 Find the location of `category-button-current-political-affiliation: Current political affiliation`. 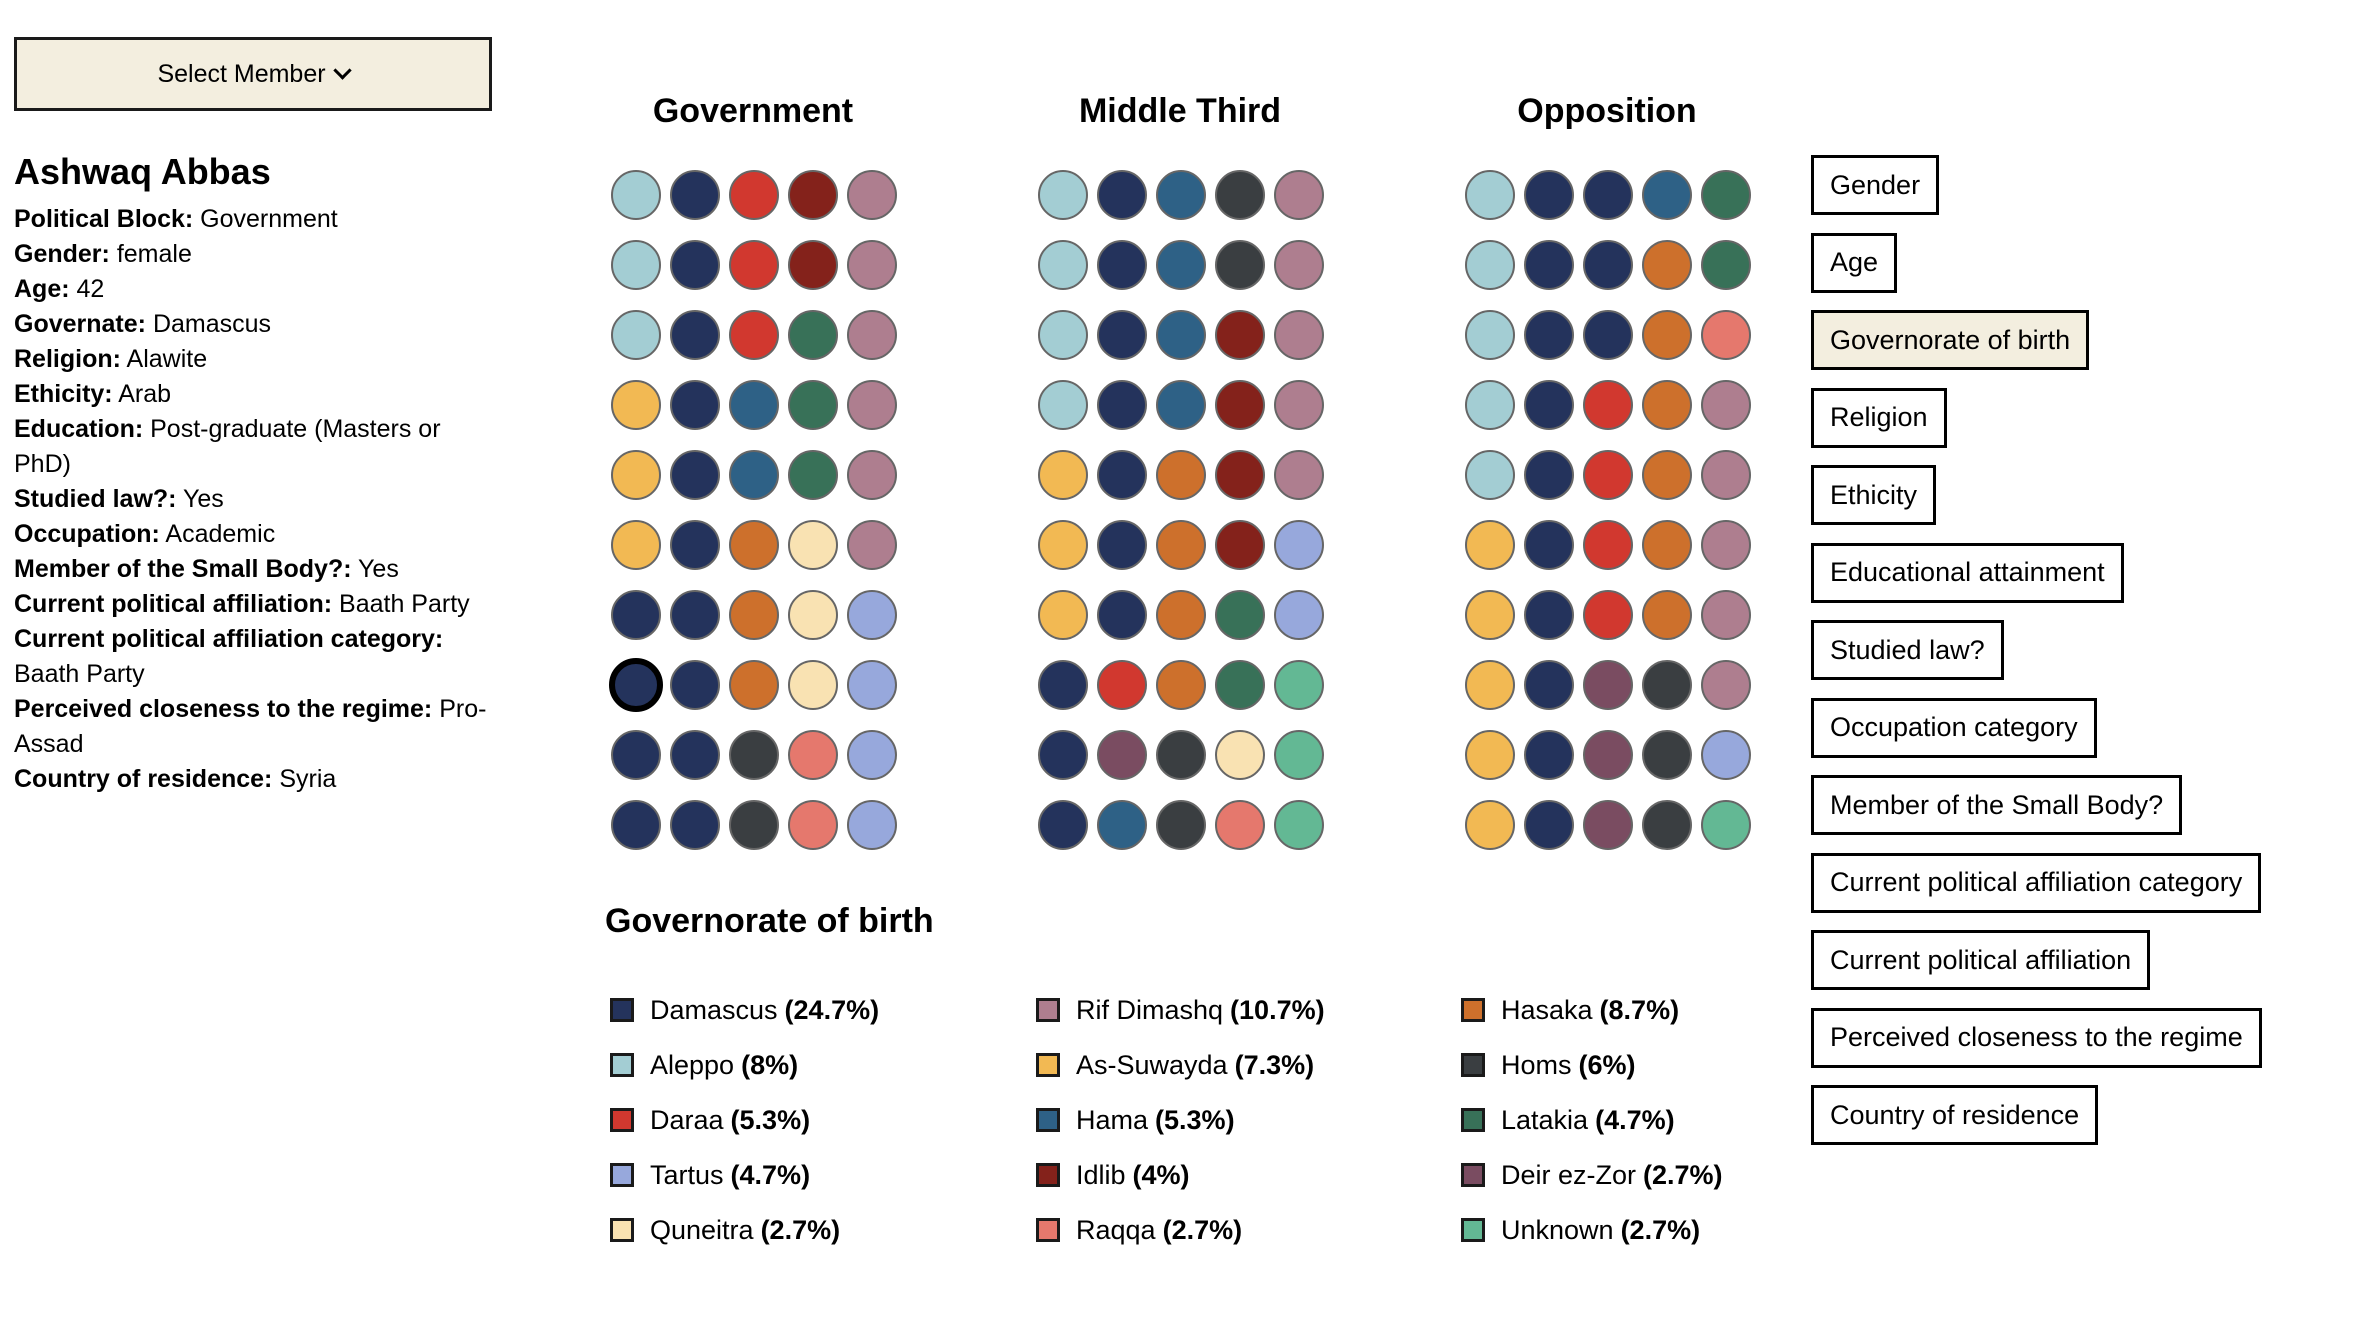

category-button-current-political-affiliation: Current political affiliation is located at coordinates (1981, 960).